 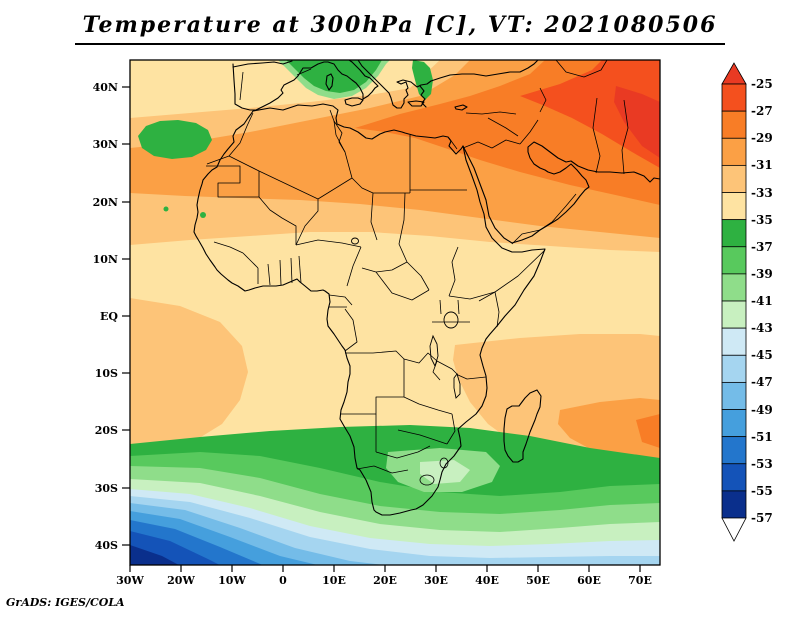 I want to click on lakes, so click(x=406, y=318).